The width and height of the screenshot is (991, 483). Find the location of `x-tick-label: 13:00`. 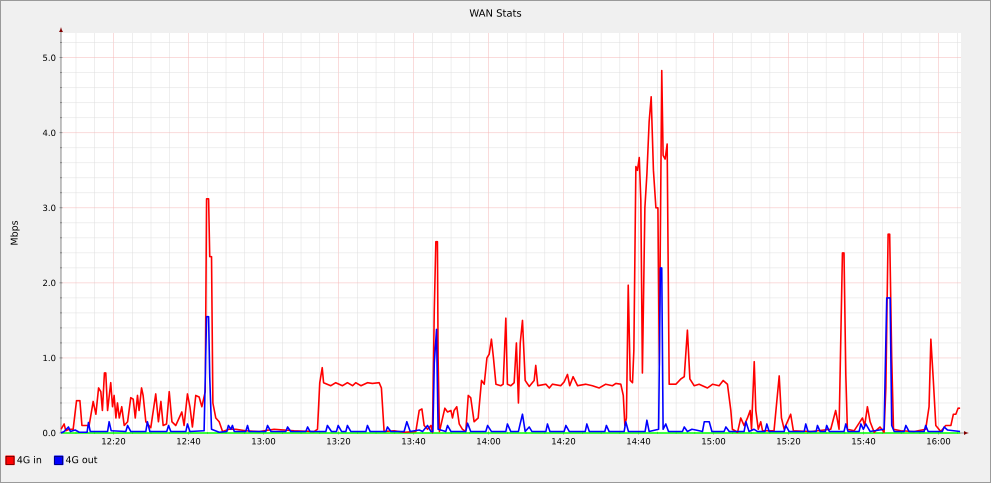

x-tick-label: 13:00 is located at coordinates (264, 441).